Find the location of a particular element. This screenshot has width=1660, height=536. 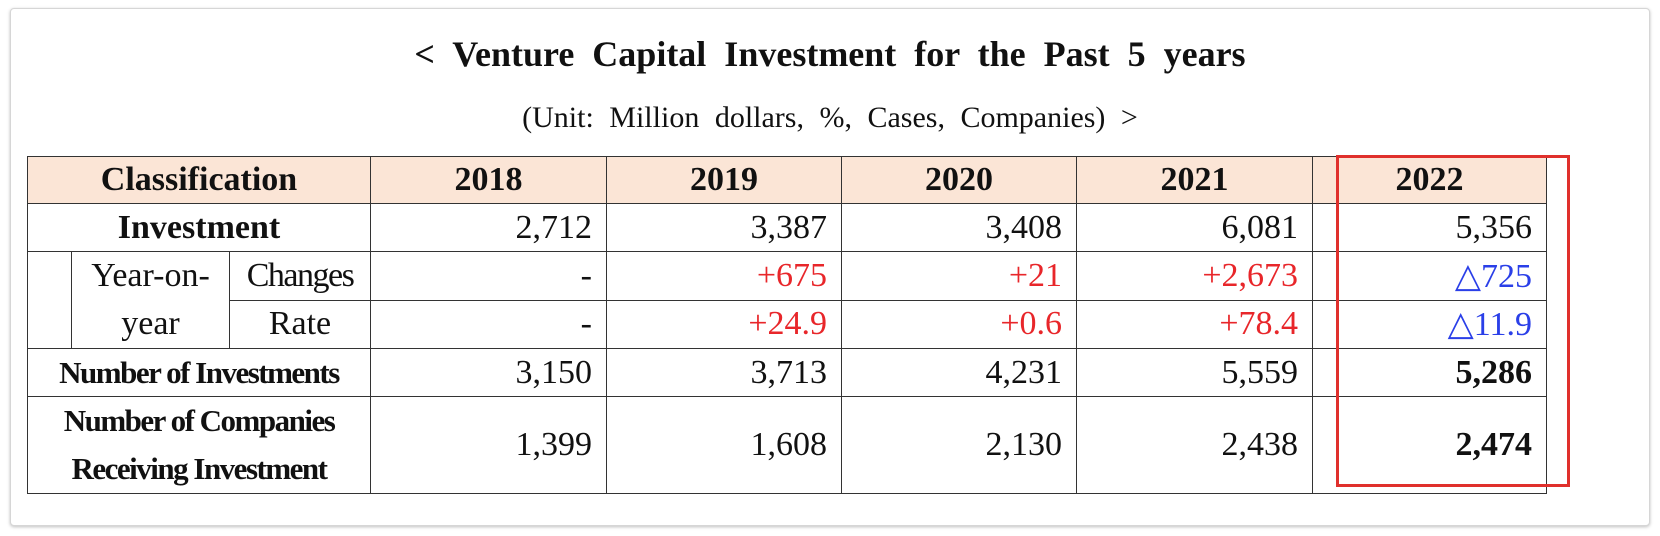

header-year: 2020 is located at coordinates (959, 180).